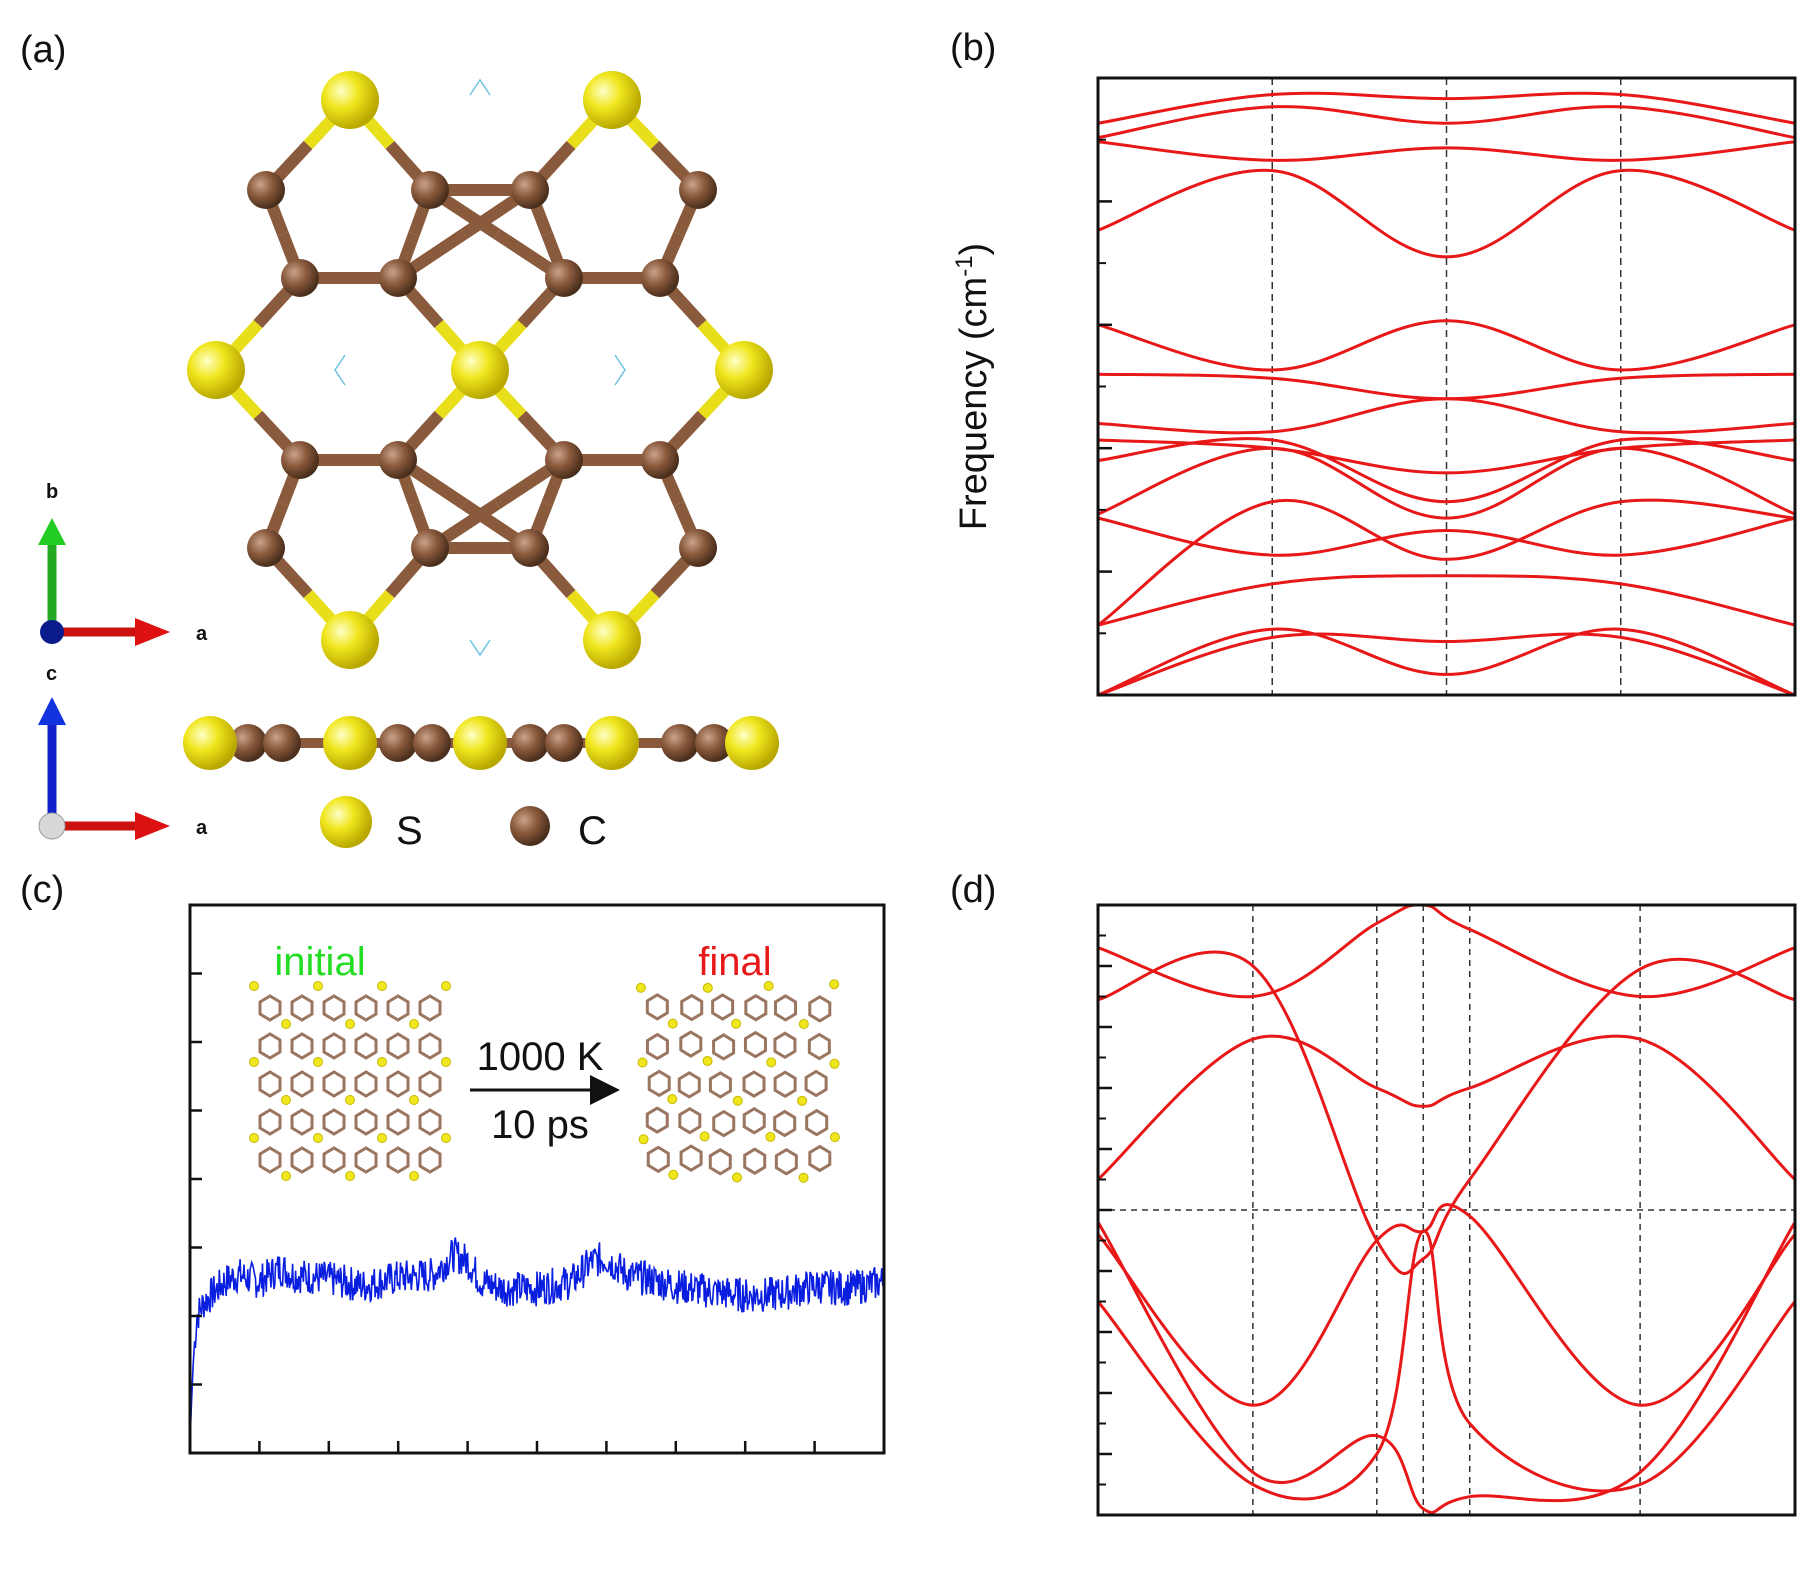 This screenshot has width=1820, height=1573. Describe the element at coordinates (1446, 345) in the screenshot. I see `phonon-branch-b11` at that location.